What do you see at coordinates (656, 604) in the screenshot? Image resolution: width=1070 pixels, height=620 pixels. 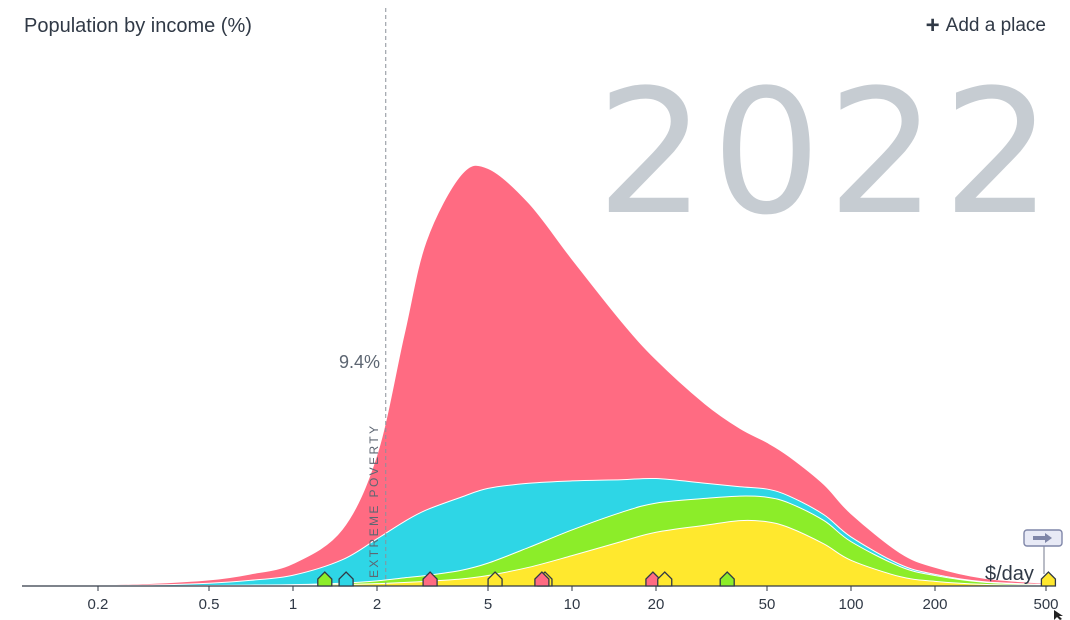 I see `x-tick-label: 20` at bounding box center [656, 604].